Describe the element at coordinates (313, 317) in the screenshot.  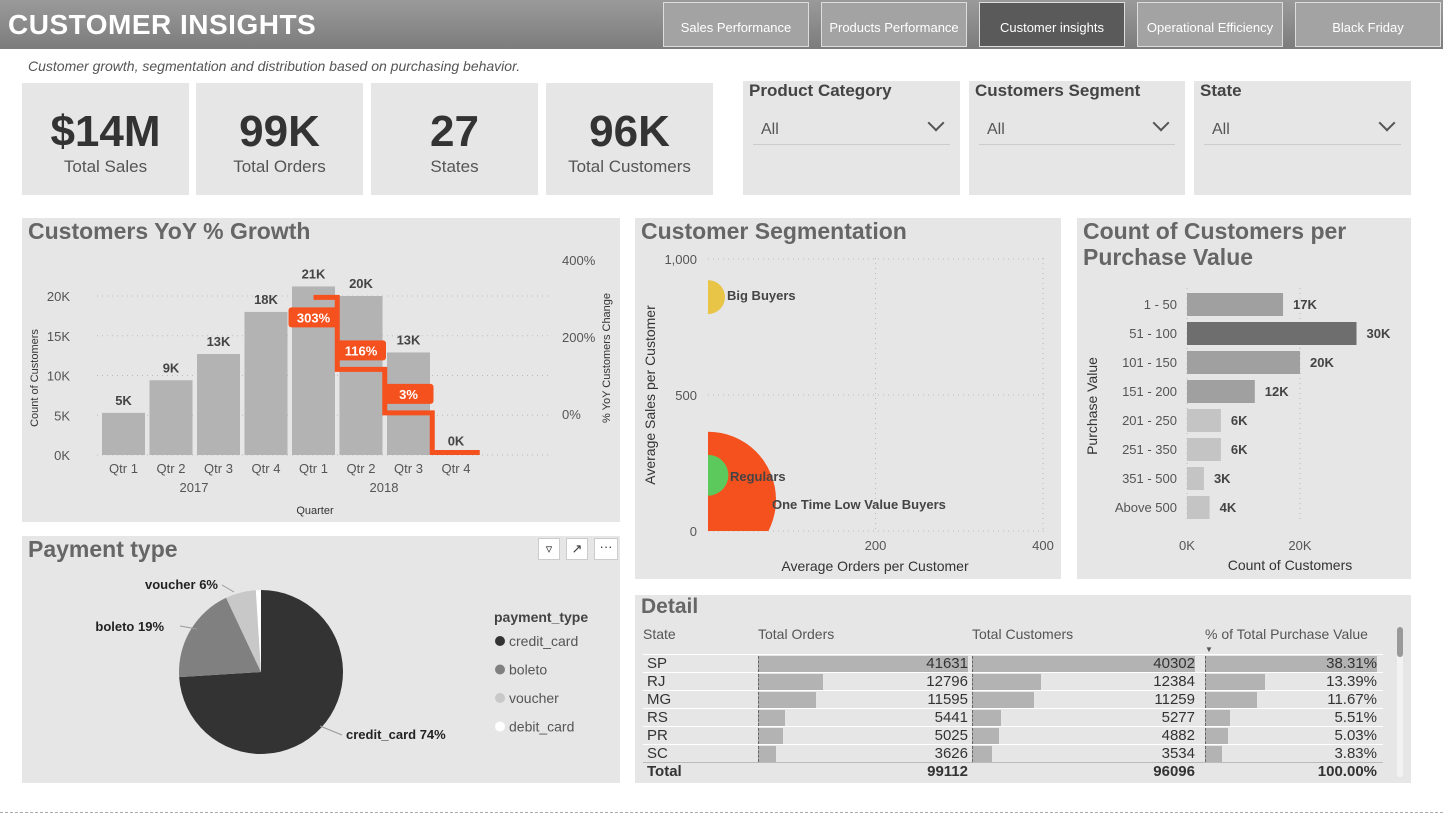
I see `line-data-label-bg` at that location.